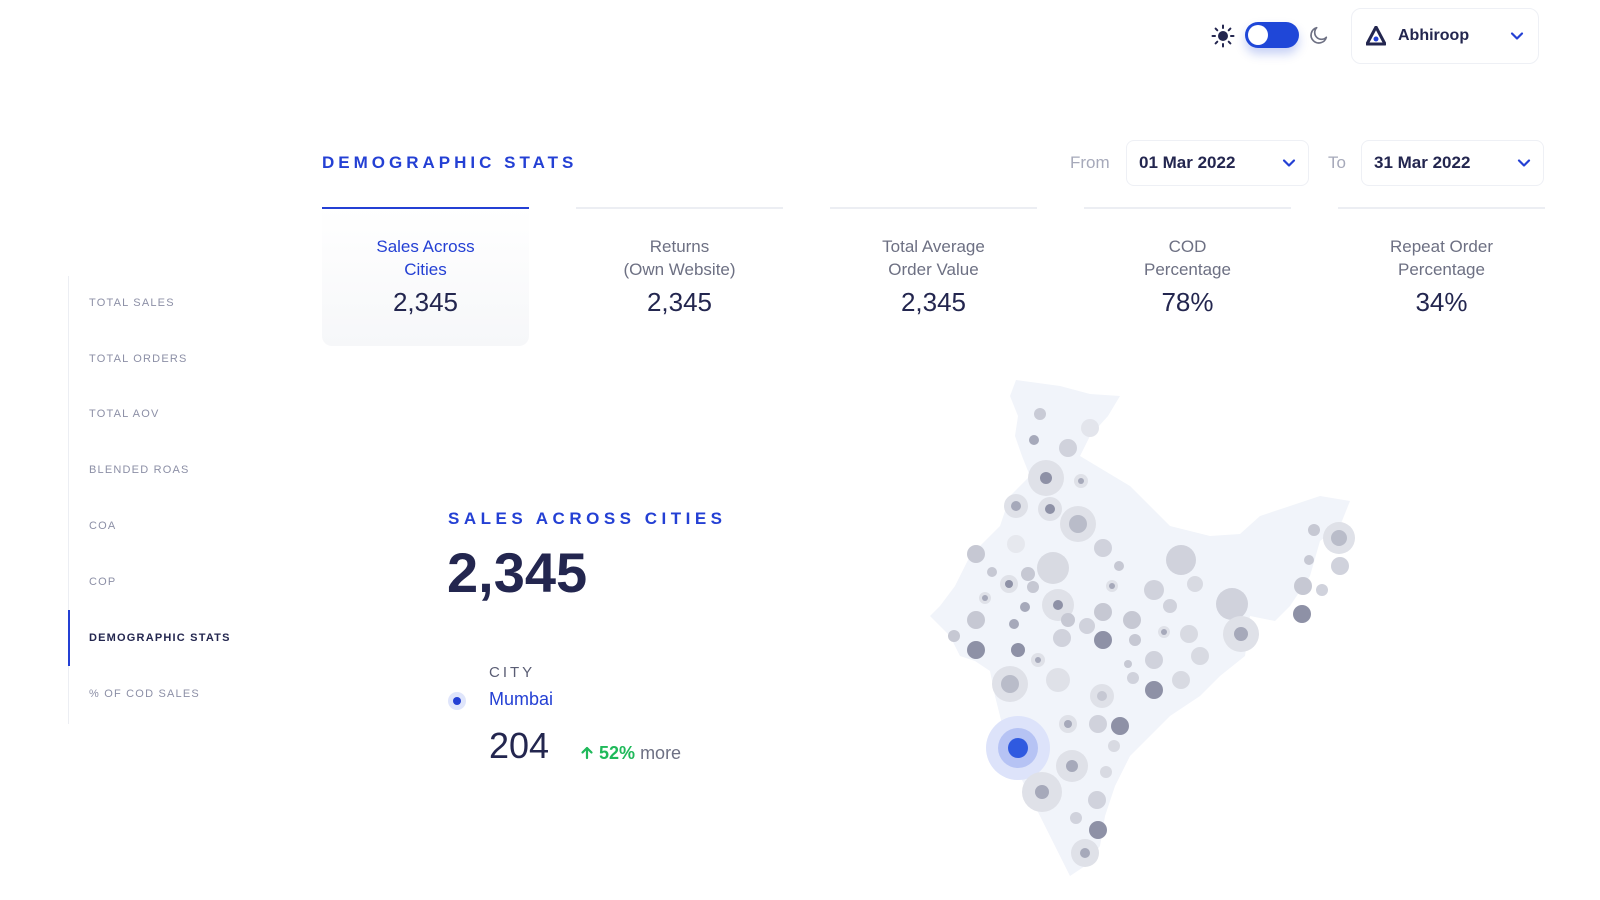 The width and height of the screenshot is (1600, 900). What do you see at coordinates (1187, 258) in the screenshot?
I see `tab-label: COD Percentage` at bounding box center [1187, 258].